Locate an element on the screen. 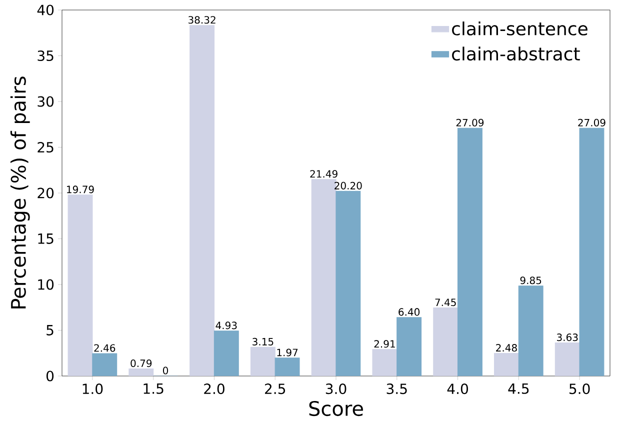 This screenshot has width=622, height=434. data-label: 2.46 is located at coordinates (105, 348).